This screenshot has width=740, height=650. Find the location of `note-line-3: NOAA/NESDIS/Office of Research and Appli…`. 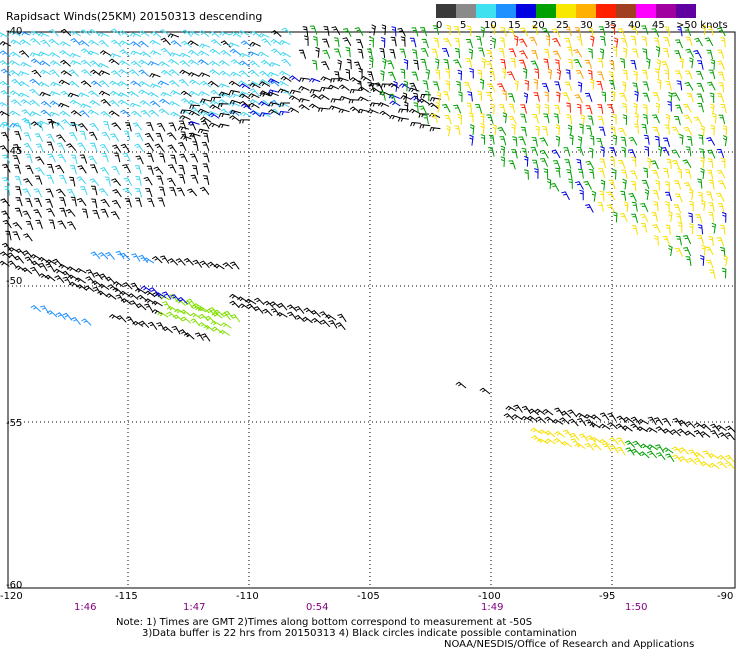

note-line-3: NOAA/NESDIS/Office of Research and Appli… is located at coordinates (569, 644).